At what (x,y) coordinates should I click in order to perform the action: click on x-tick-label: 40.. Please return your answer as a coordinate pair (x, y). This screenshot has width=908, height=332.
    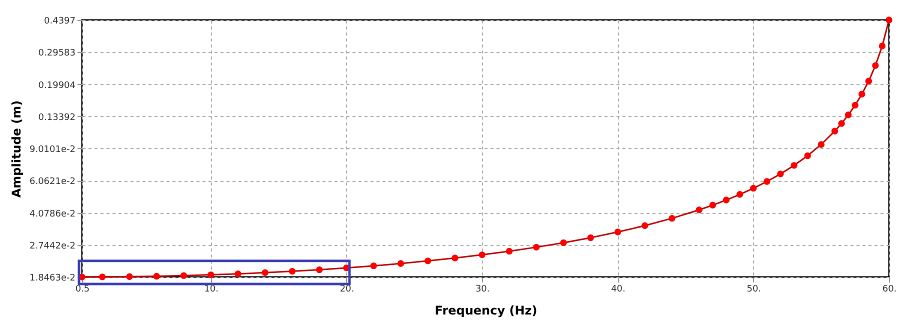
    Looking at the image, I should click on (618, 289).